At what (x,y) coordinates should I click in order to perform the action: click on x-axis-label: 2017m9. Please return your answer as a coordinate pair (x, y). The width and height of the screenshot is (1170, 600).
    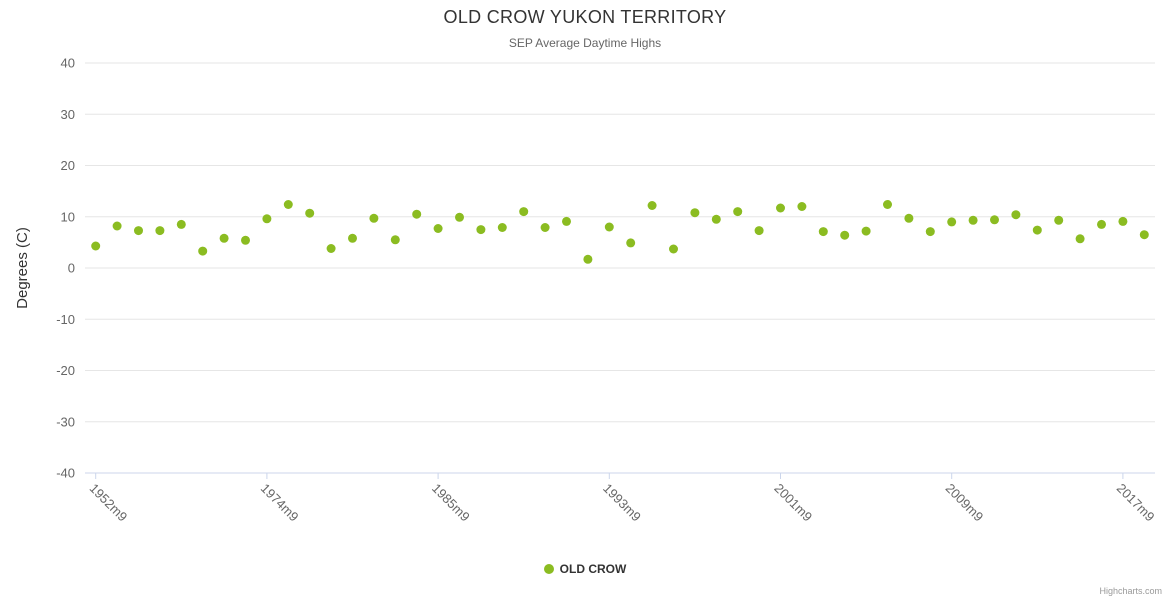
    Looking at the image, I should click on (1136, 503).